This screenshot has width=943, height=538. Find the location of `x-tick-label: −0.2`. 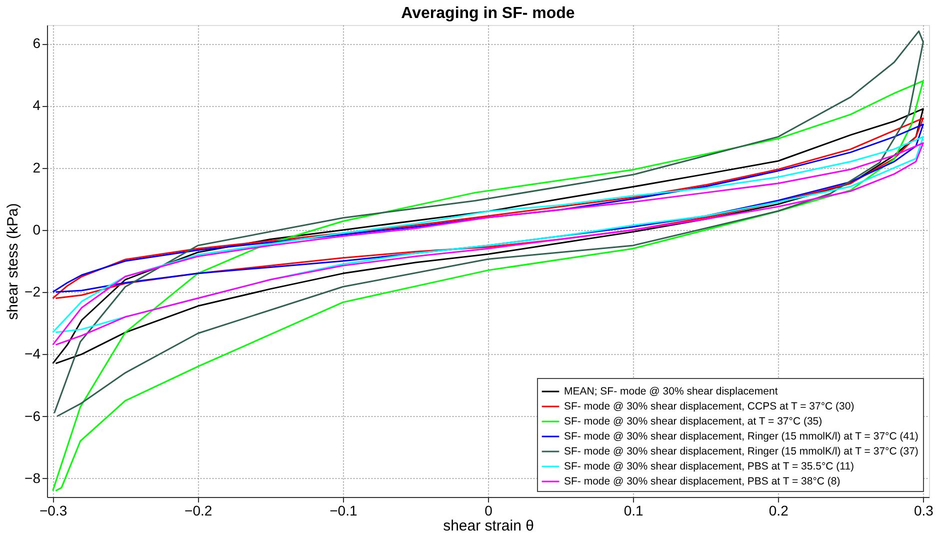

x-tick-label: −0.2 is located at coordinates (198, 510).